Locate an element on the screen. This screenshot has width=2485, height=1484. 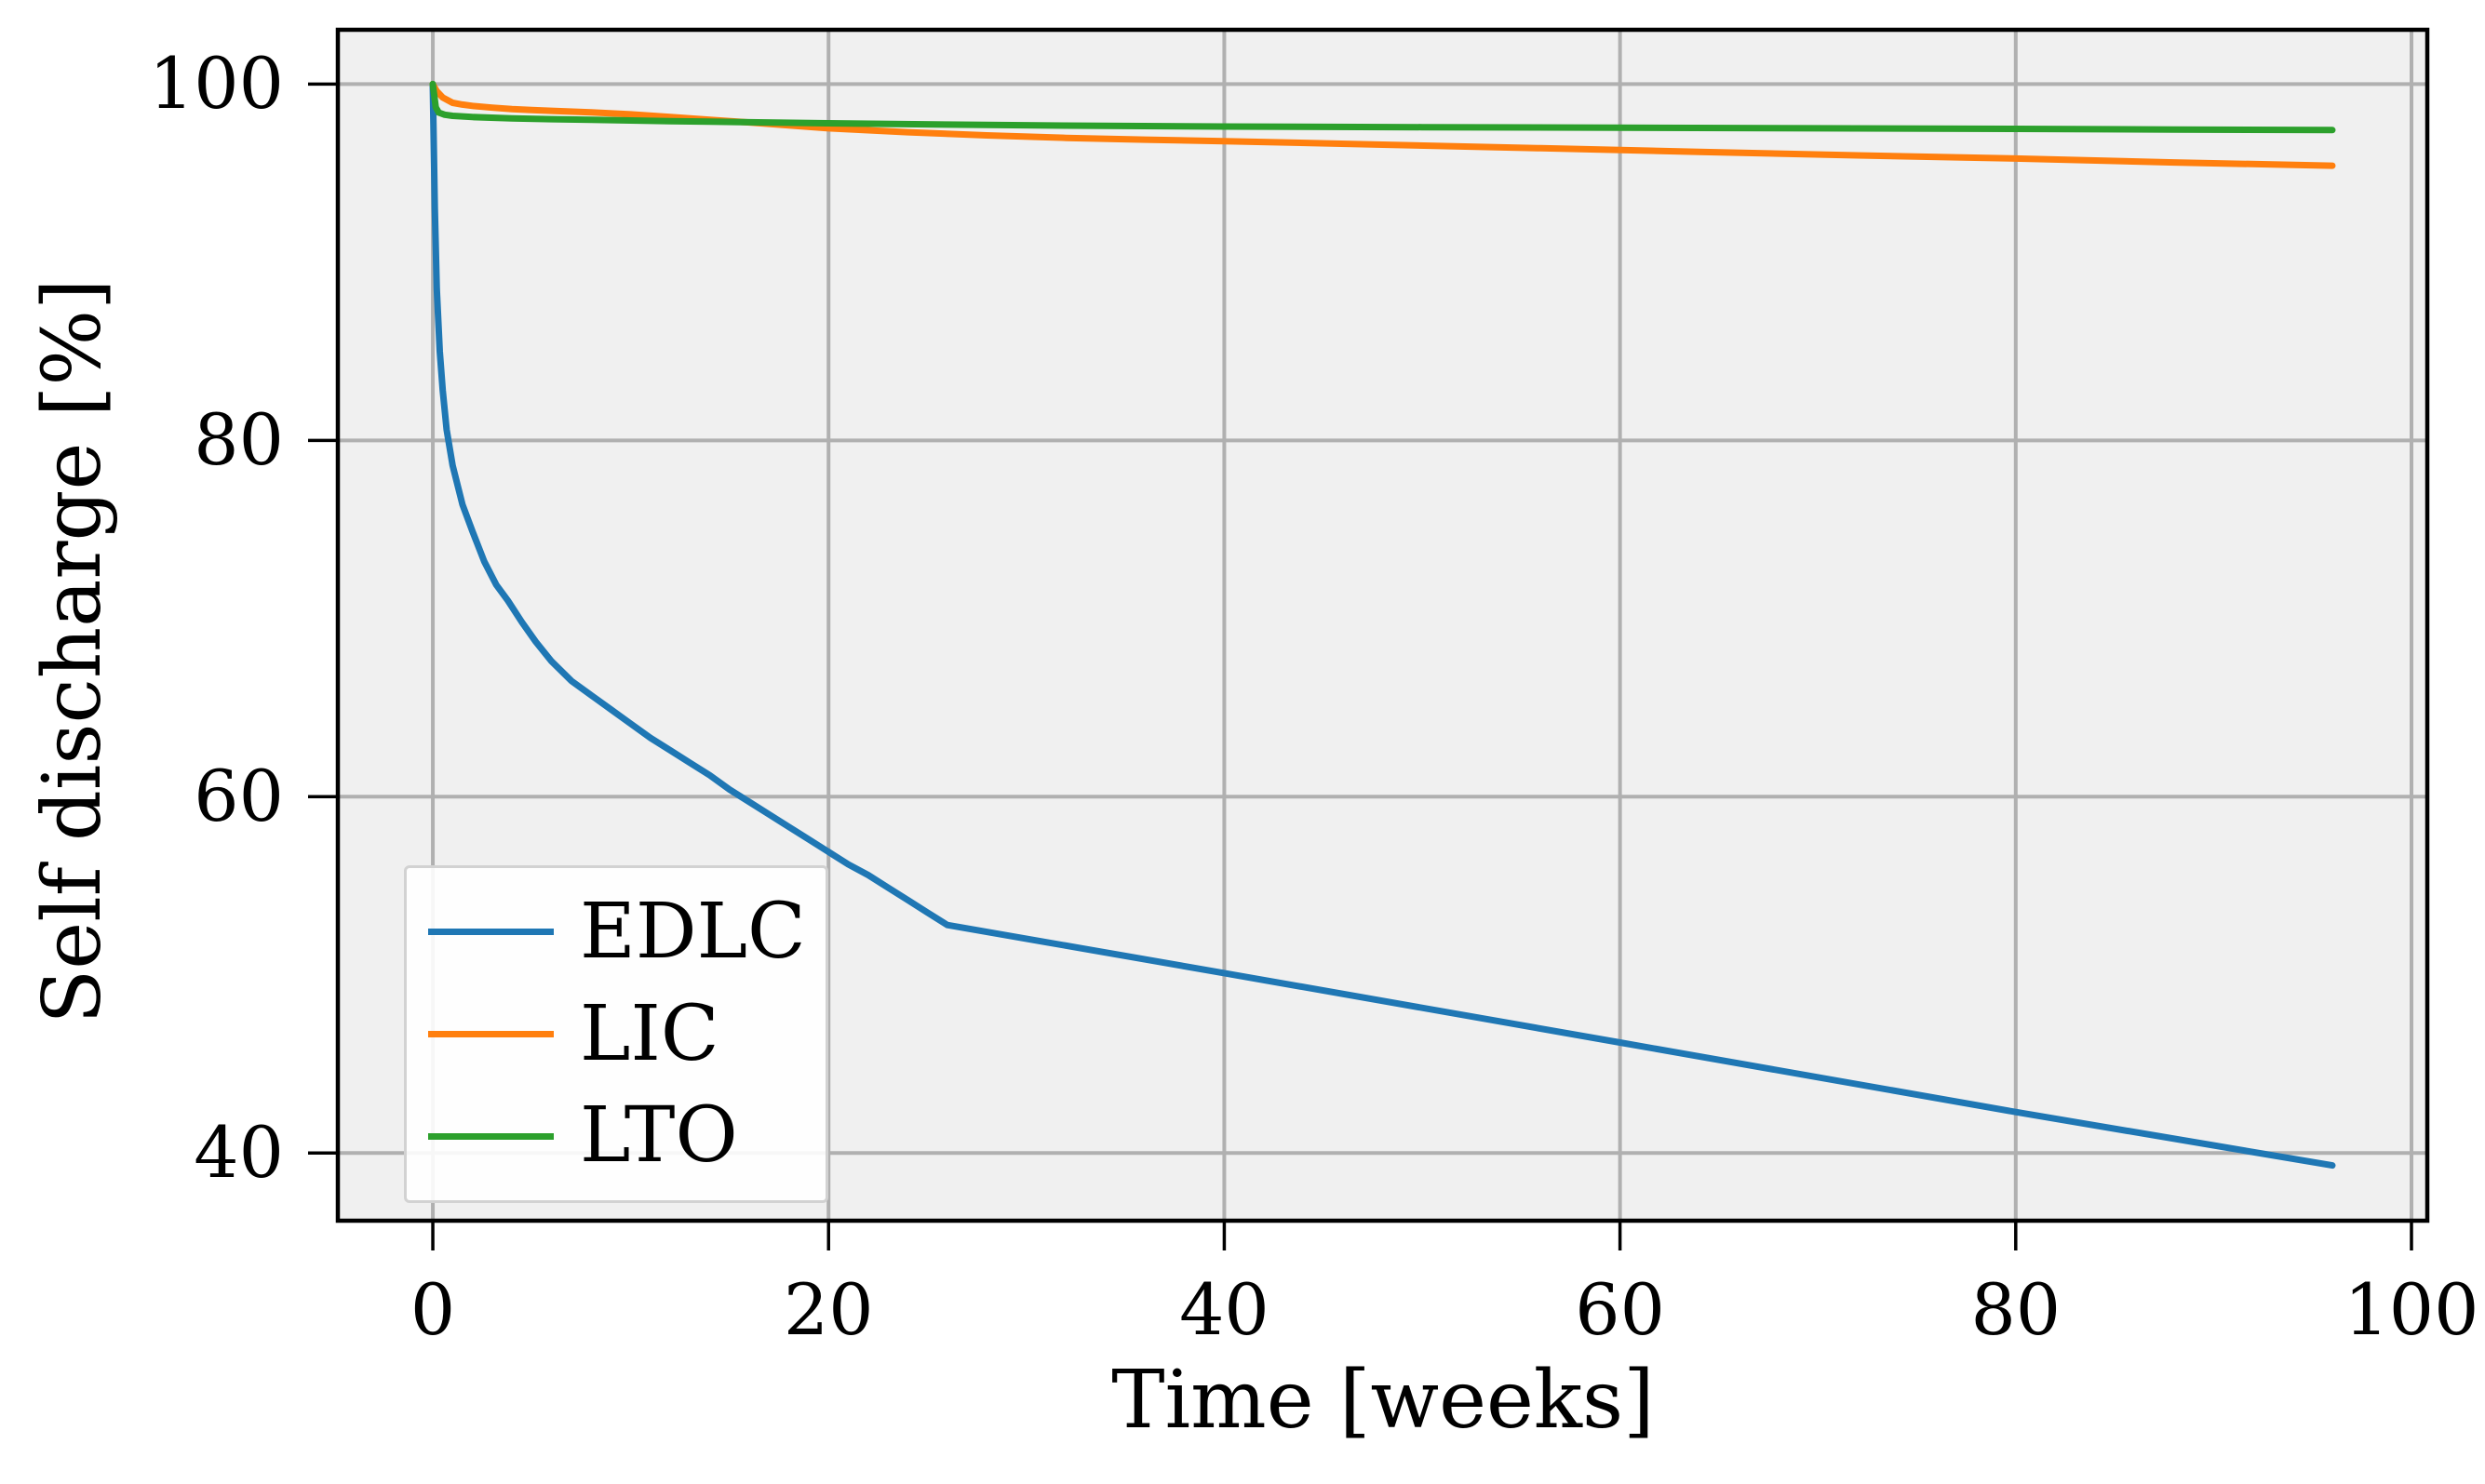
lto-line-swatch is located at coordinates (491, 1136).